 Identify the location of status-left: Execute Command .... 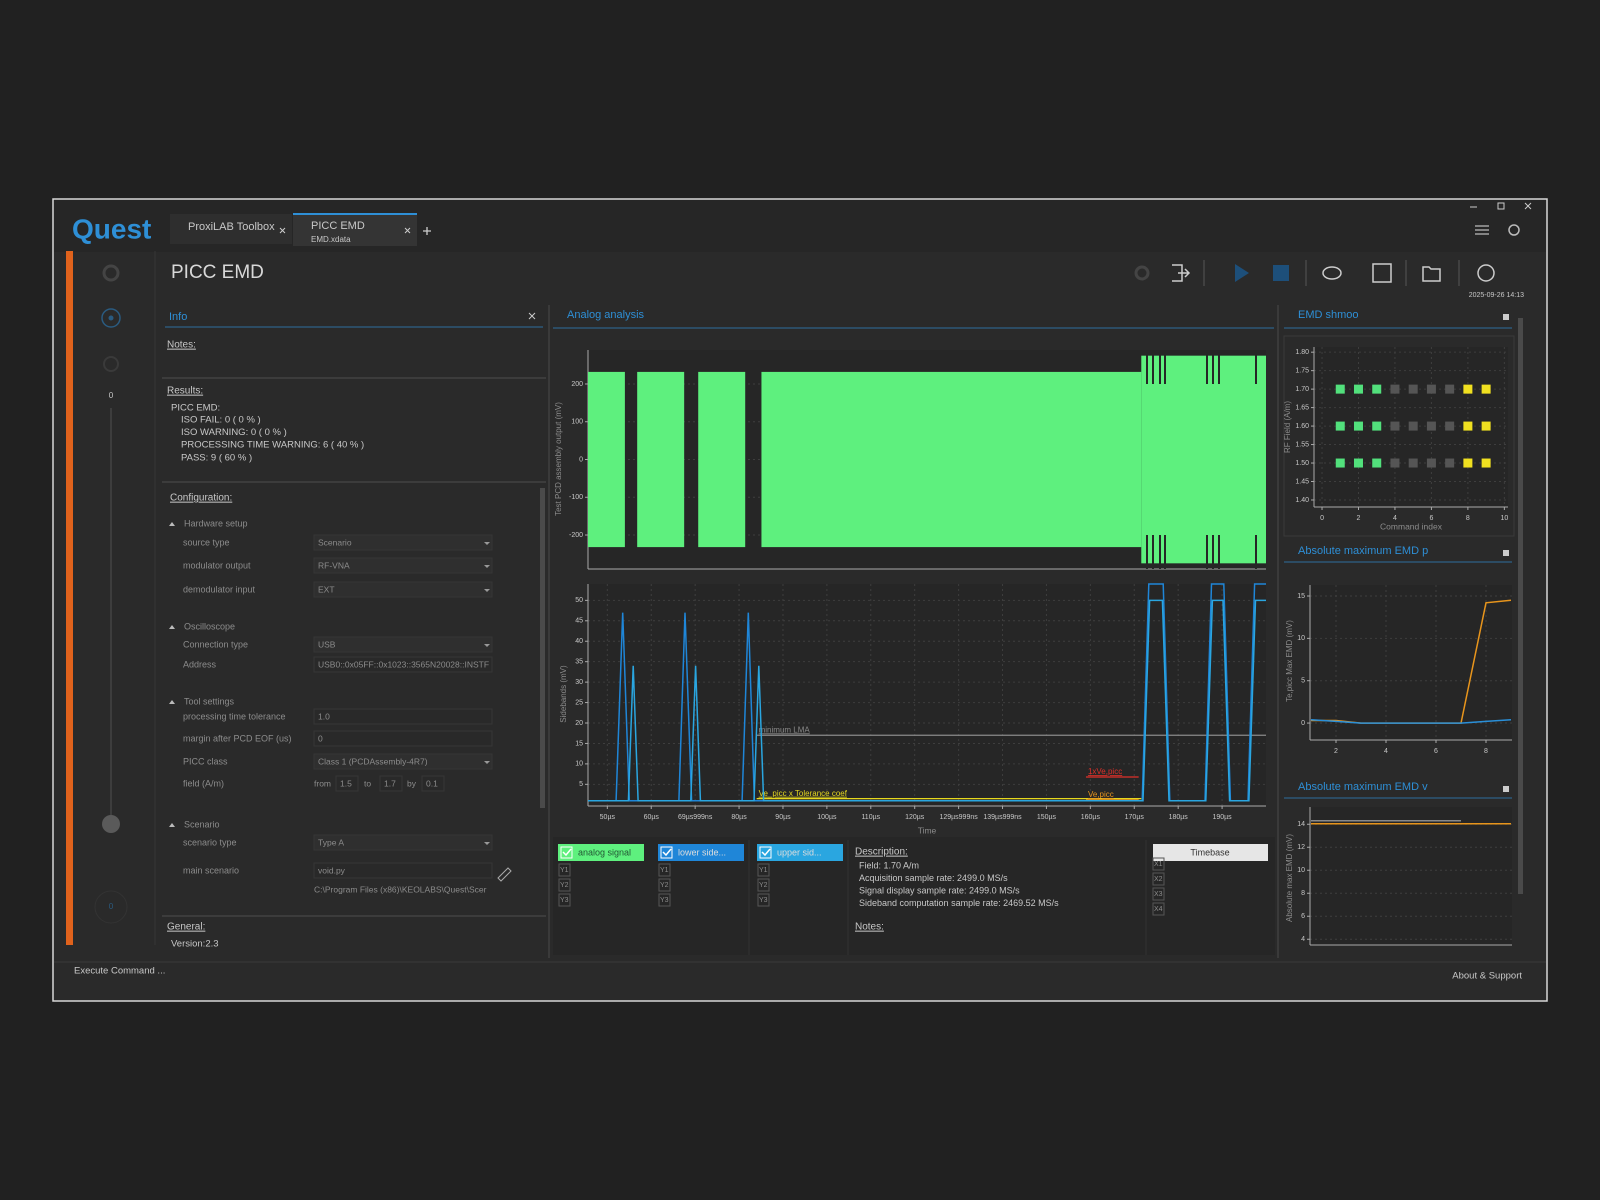
(119, 971).